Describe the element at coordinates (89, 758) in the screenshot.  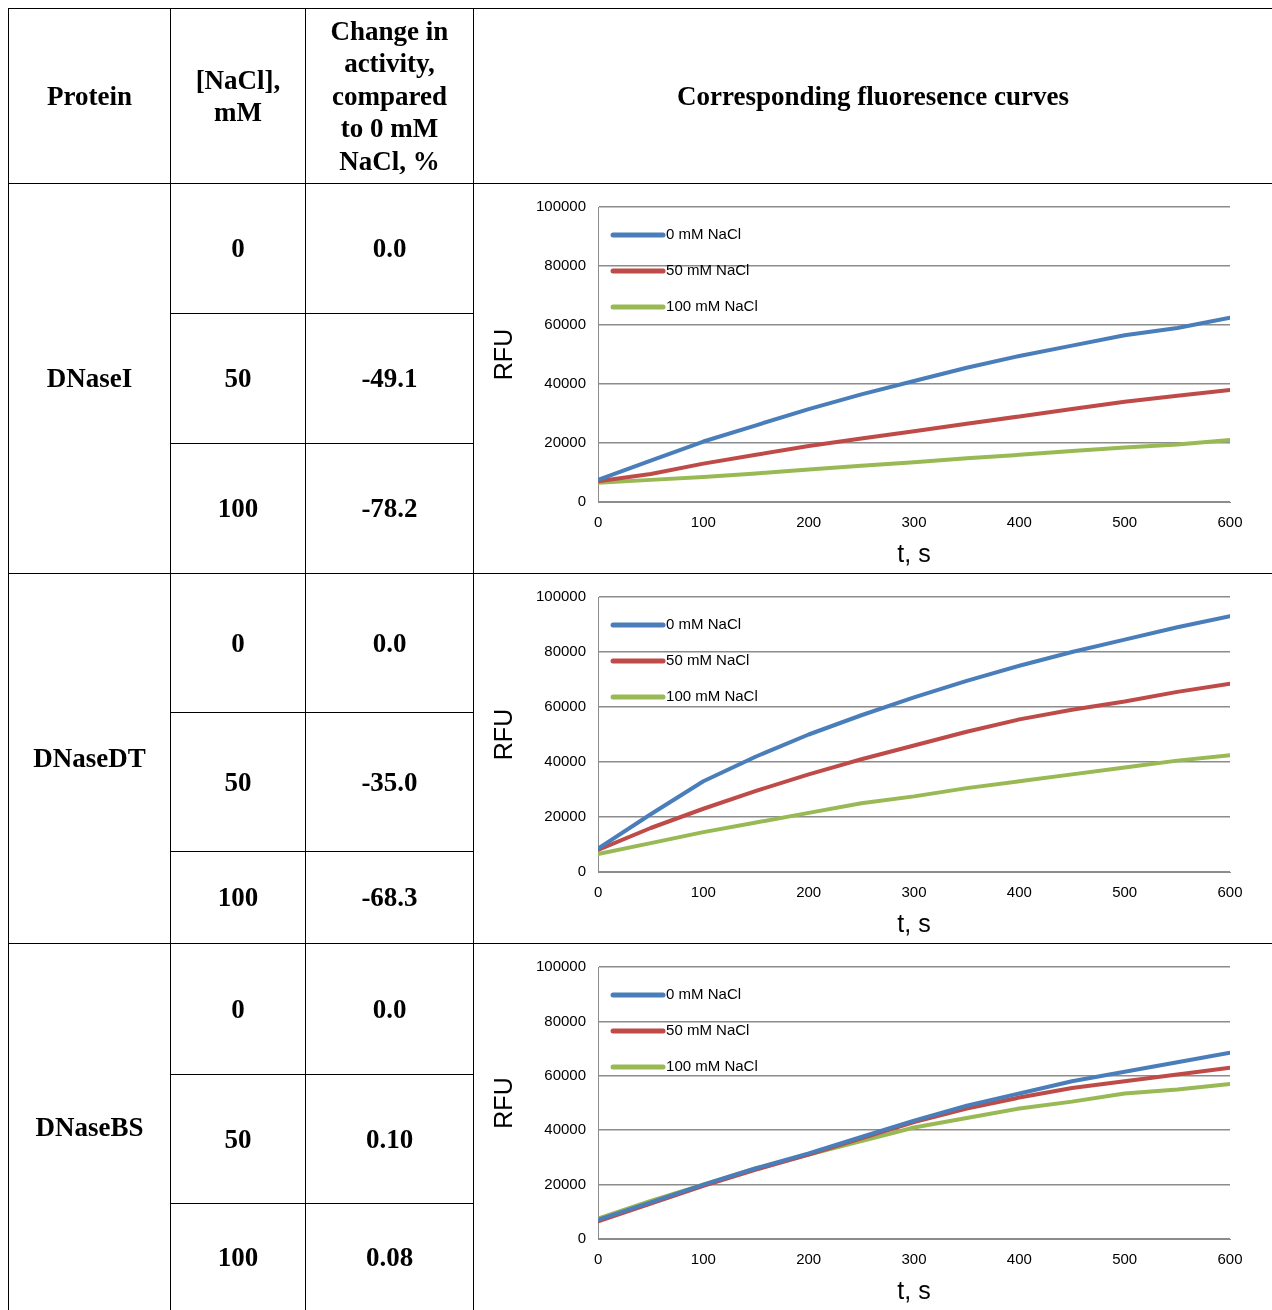
I see `text: DNaseDT` at that location.